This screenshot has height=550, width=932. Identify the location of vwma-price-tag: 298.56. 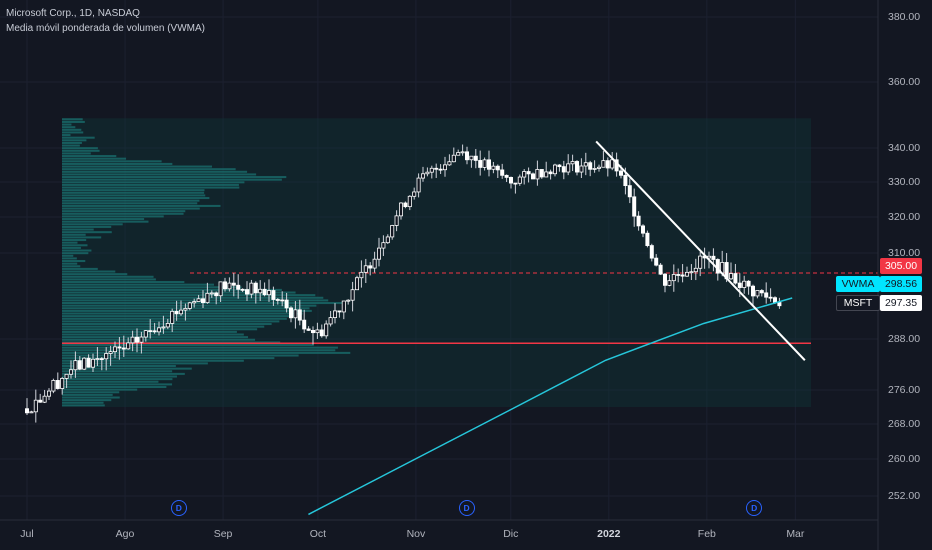
(901, 284).